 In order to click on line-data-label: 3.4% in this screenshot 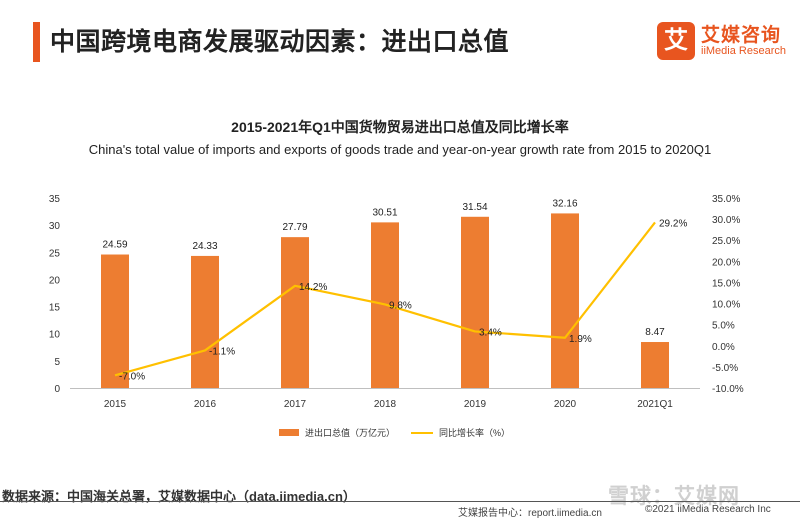, I will do `click(490, 332)`.